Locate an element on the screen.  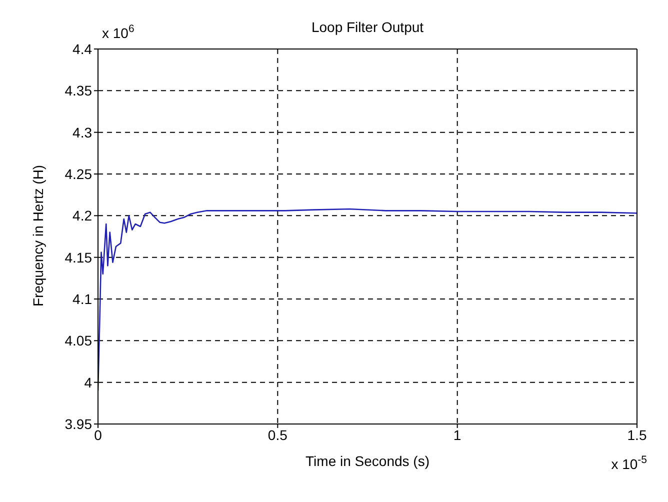
y-tick-label: 4.35 is located at coordinates (78, 90).